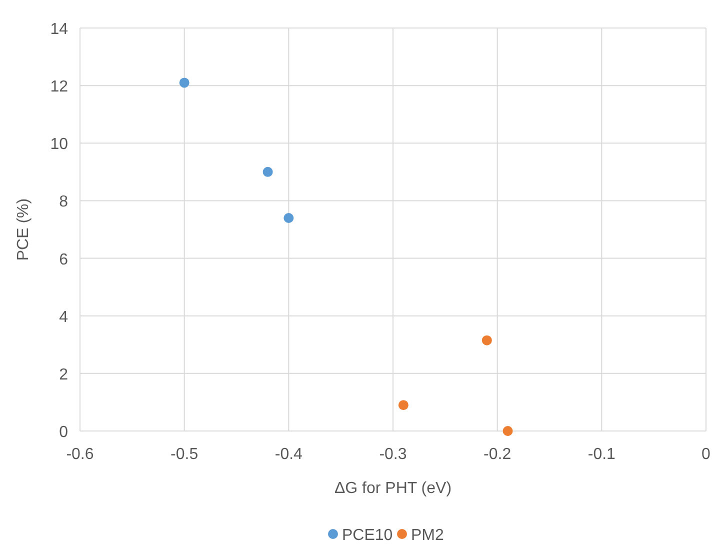  I want to click on x-tick-label: -0.3, so click(393, 454).